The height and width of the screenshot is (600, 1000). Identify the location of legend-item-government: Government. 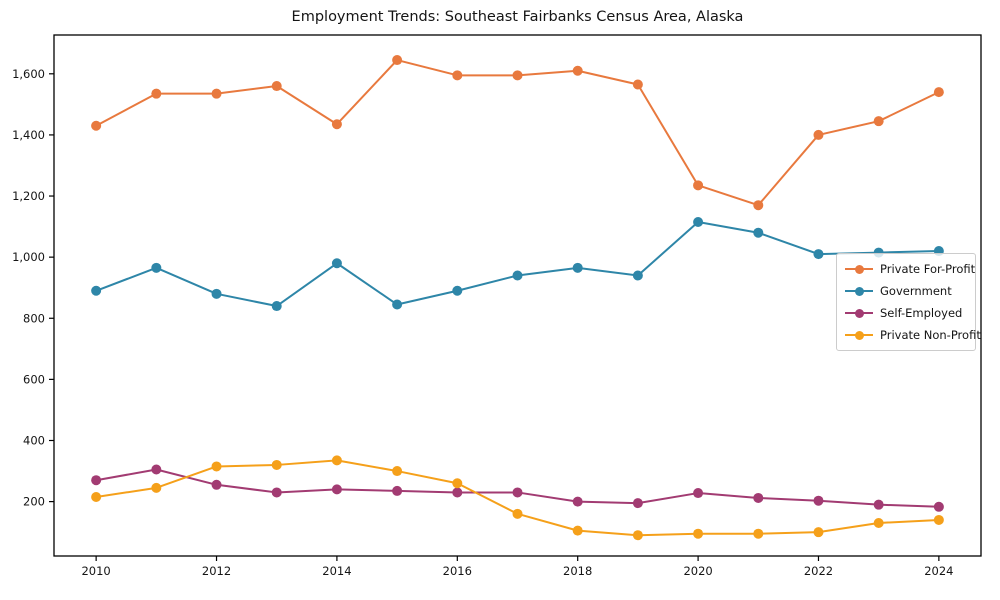
(906, 291).